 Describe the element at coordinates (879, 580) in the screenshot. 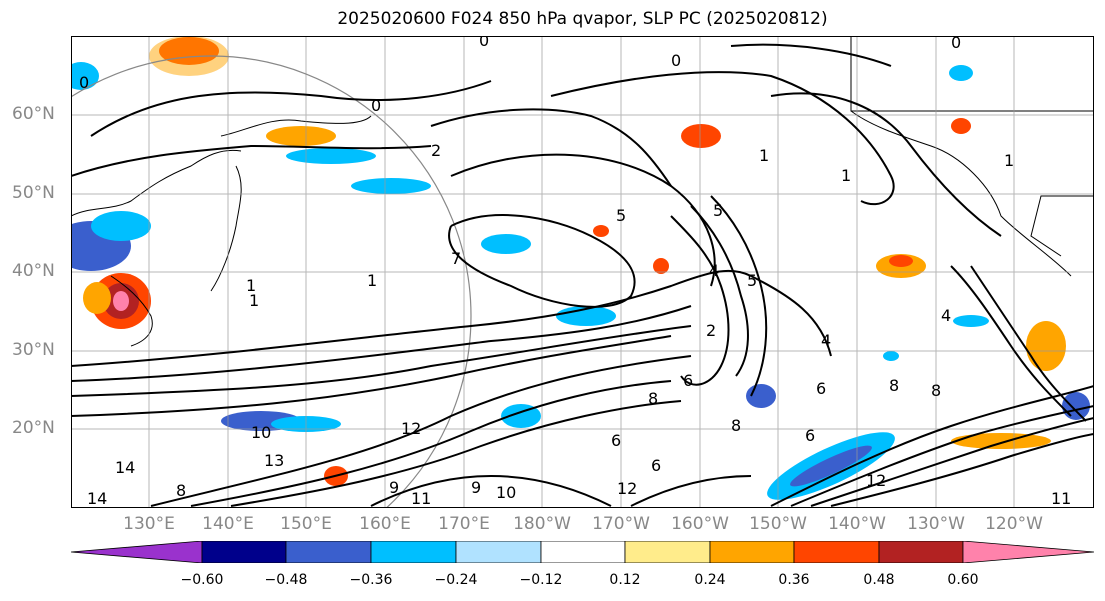

I see `colorbar-tick-label: 0.48` at that location.